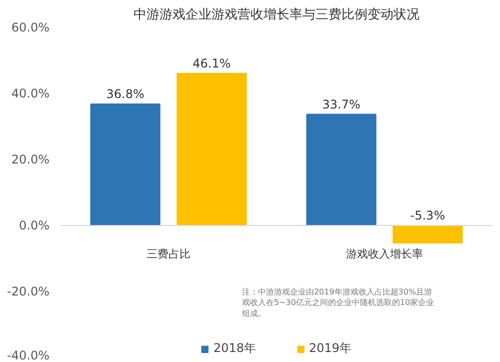 Image resolution: width=500 pixels, height=362 pixels. I want to click on x-tick-label: 游戏收入增长率, so click(384, 254).